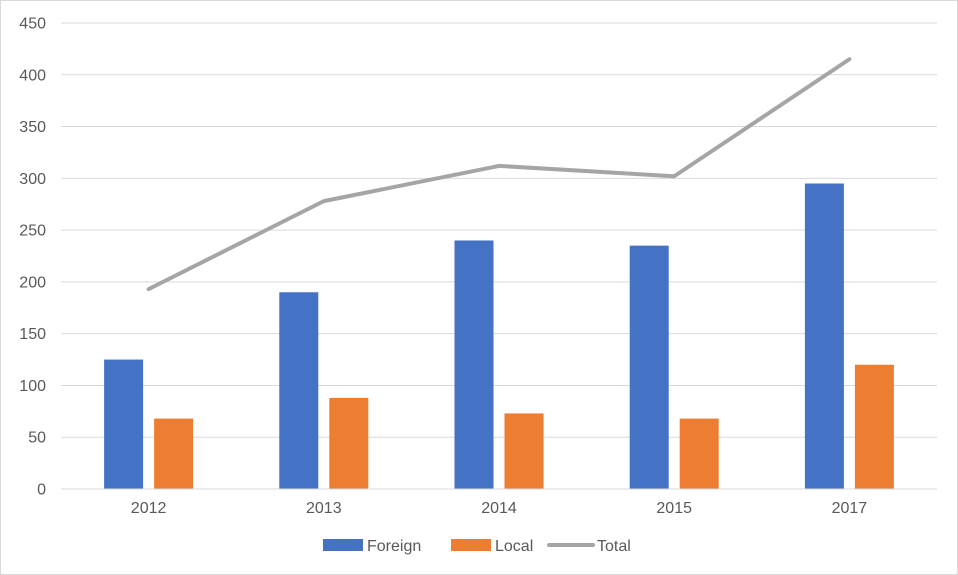  I want to click on x-tick-label: 2013, so click(324, 508).